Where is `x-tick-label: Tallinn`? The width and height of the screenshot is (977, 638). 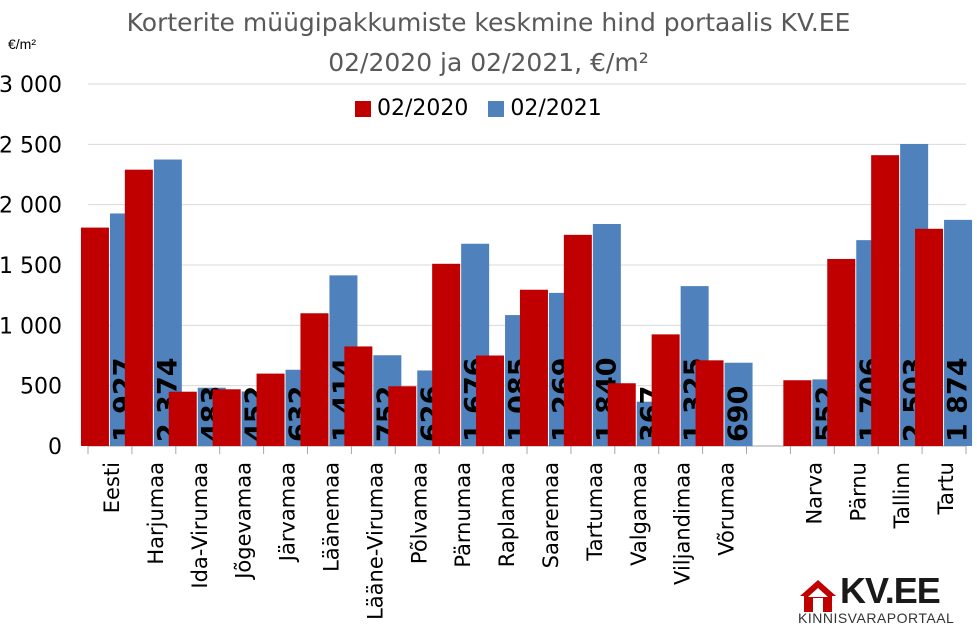 x-tick-label: Tallinn is located at coordinates (902, 495).